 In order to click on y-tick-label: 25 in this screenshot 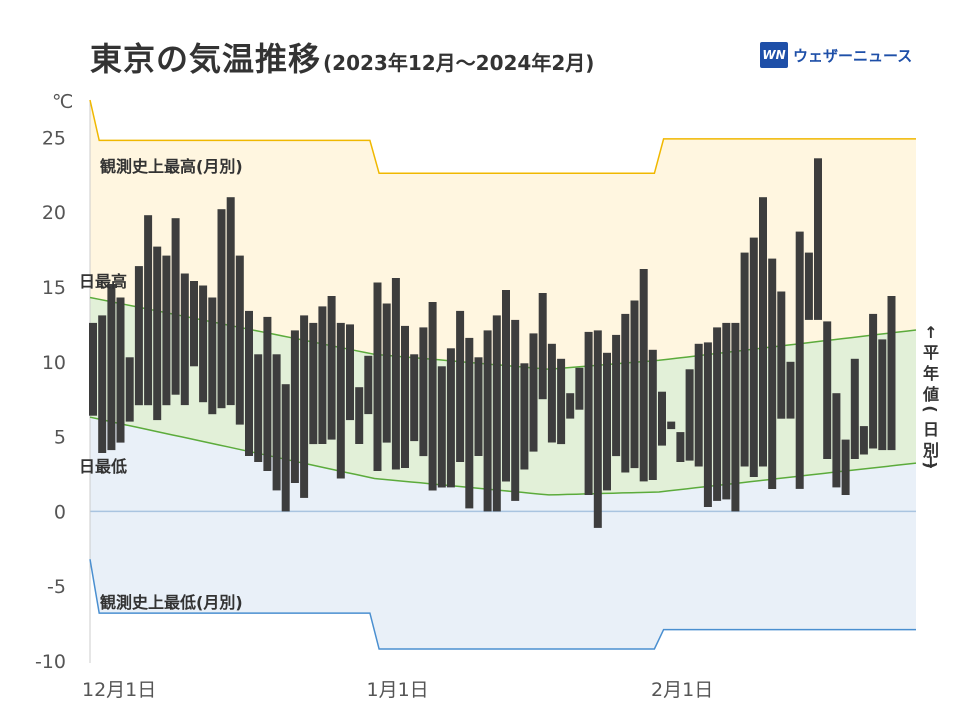, I will do `click(54, 138)`.